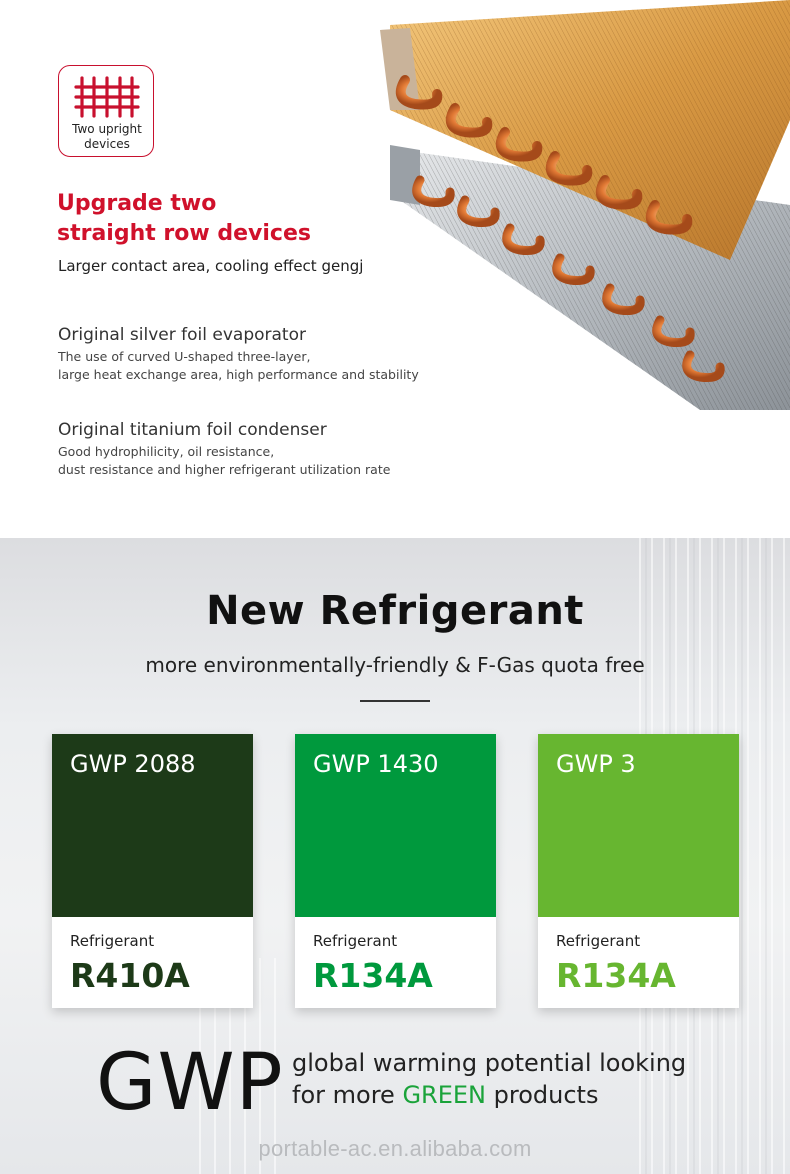 This screenshot has height=1174, width=790. I want to click on feature-desc-line1: Good hydrophilicity, oil resistance,, so click(166, 451).